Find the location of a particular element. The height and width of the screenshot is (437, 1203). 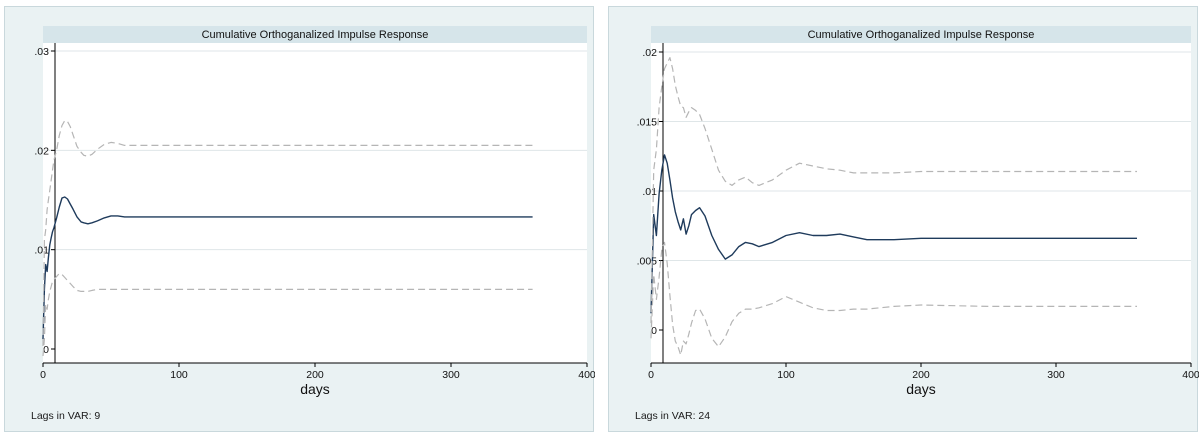

y-tick-label: .015 is located at coordinates (647, 123).